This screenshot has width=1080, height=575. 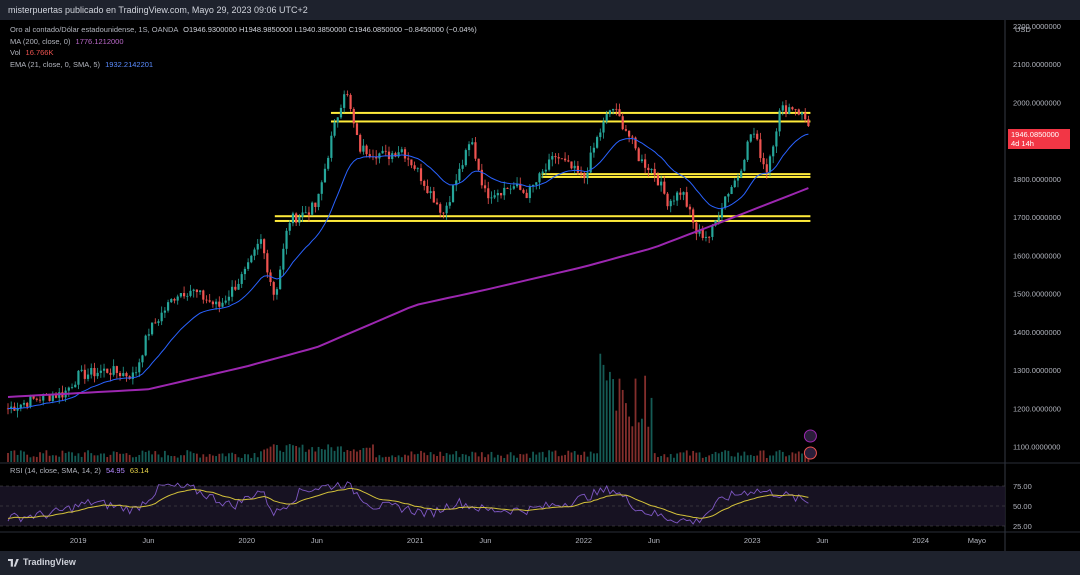 What do you see at coordinates (115, 470) in the screenshot?
I see `rsi-value: 54.95` at bounding box center [115, 470].